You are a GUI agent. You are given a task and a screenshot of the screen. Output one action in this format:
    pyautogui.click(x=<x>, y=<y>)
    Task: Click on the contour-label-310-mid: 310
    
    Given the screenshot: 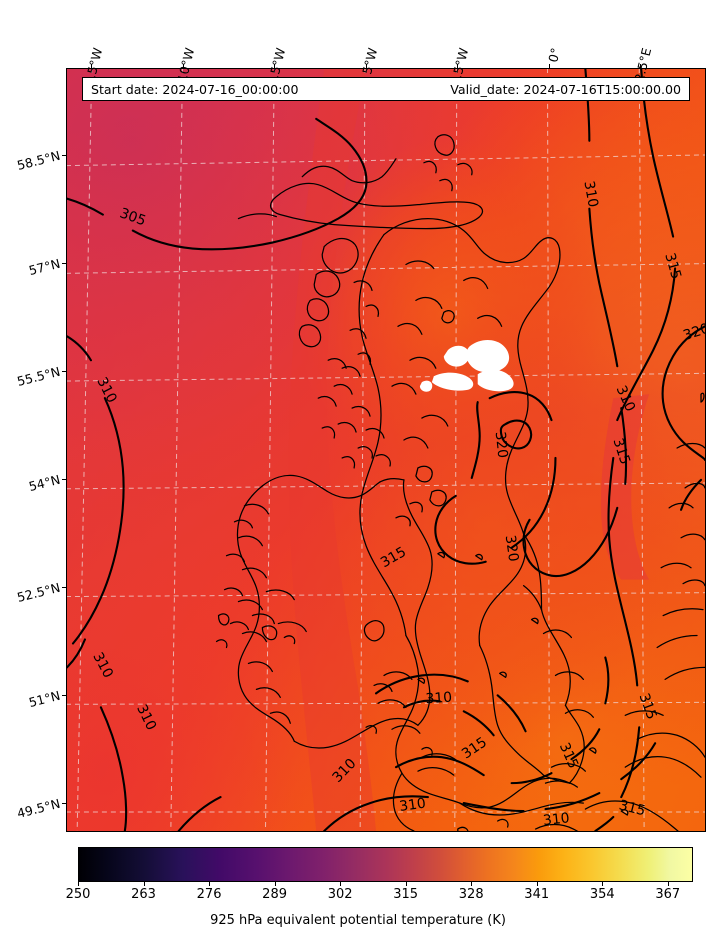 What is the action you would take?
    pyautogui.click(x=439, y=699)
    